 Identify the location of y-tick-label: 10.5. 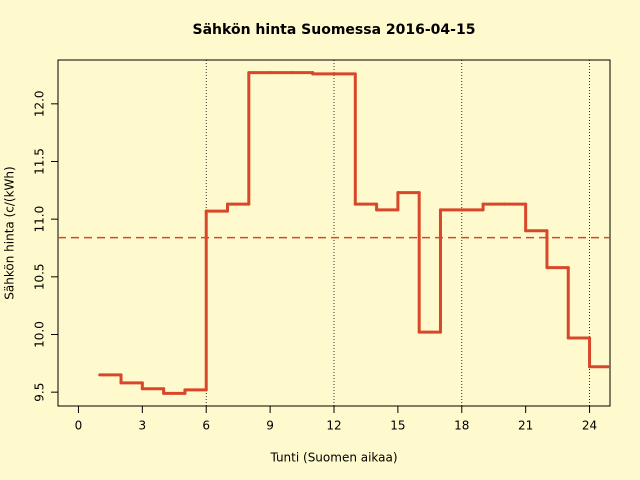
(40, 276).